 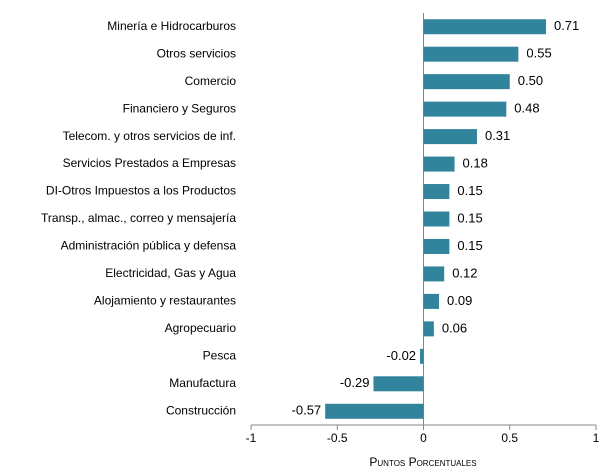 What do you see at coordinates (566, 25) in the screenshot?
I see `value-label: 0.71` at bounding box center [566, 25].